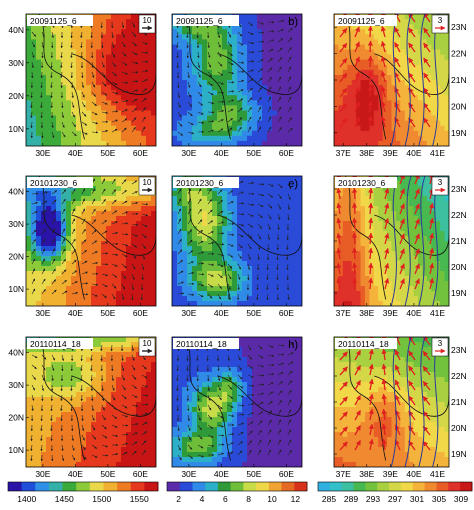  I want to click on x-tick-label: 40E, so click(221, 313).